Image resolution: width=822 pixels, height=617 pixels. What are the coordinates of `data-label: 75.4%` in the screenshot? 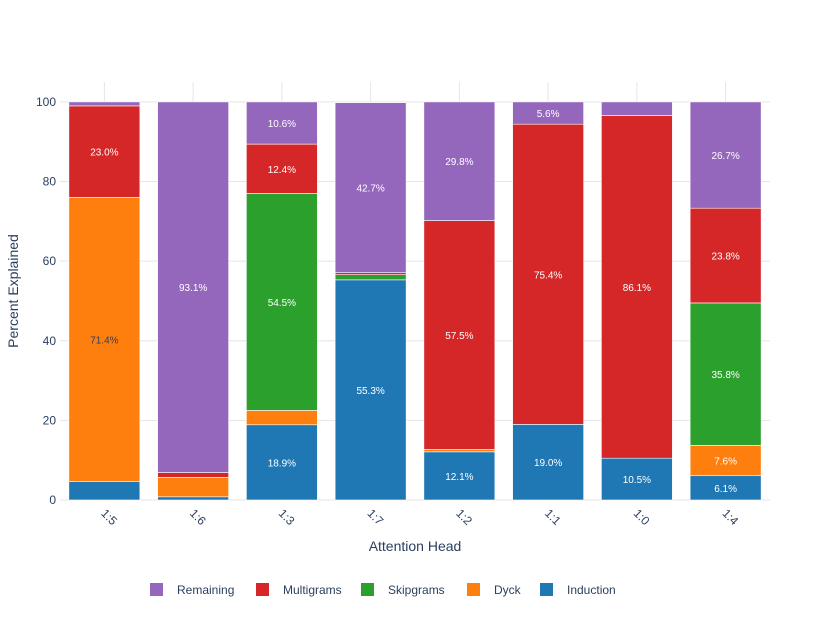 It's located at (548, 275).